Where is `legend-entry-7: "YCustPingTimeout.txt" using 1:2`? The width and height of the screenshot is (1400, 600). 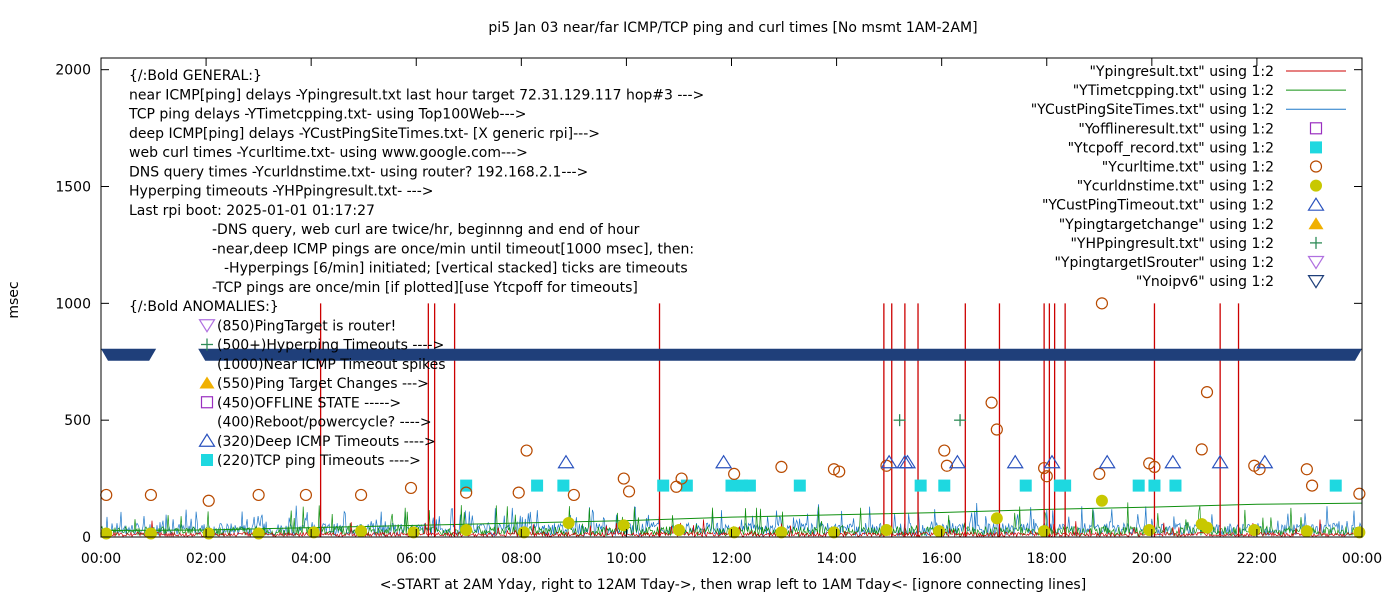
legend-entry-7: "YCustPingTimeout.txt" using 1:2 is located at coordinates (1183, 205).